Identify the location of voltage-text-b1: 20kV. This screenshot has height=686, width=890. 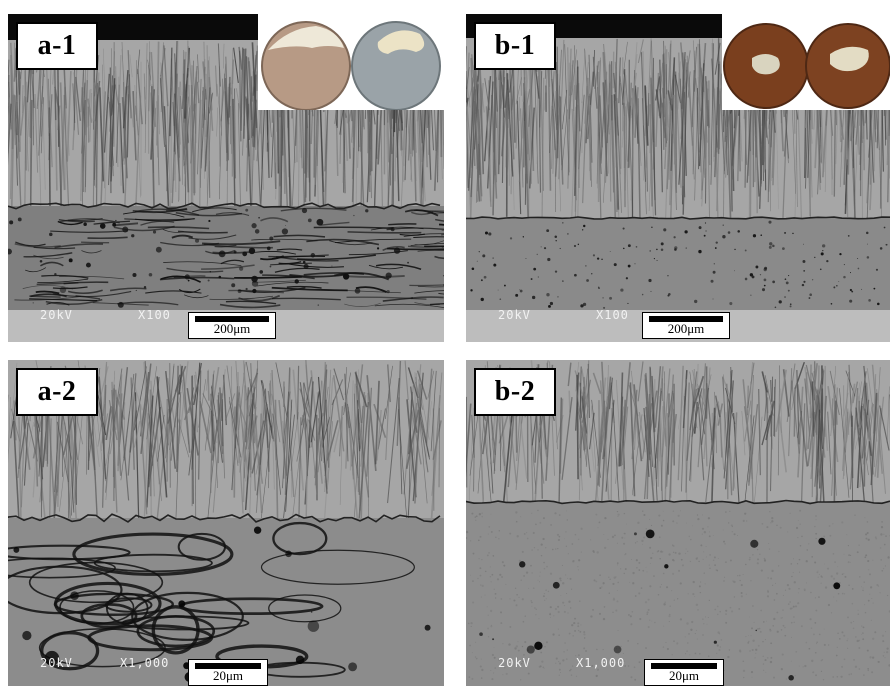
(514, 315).